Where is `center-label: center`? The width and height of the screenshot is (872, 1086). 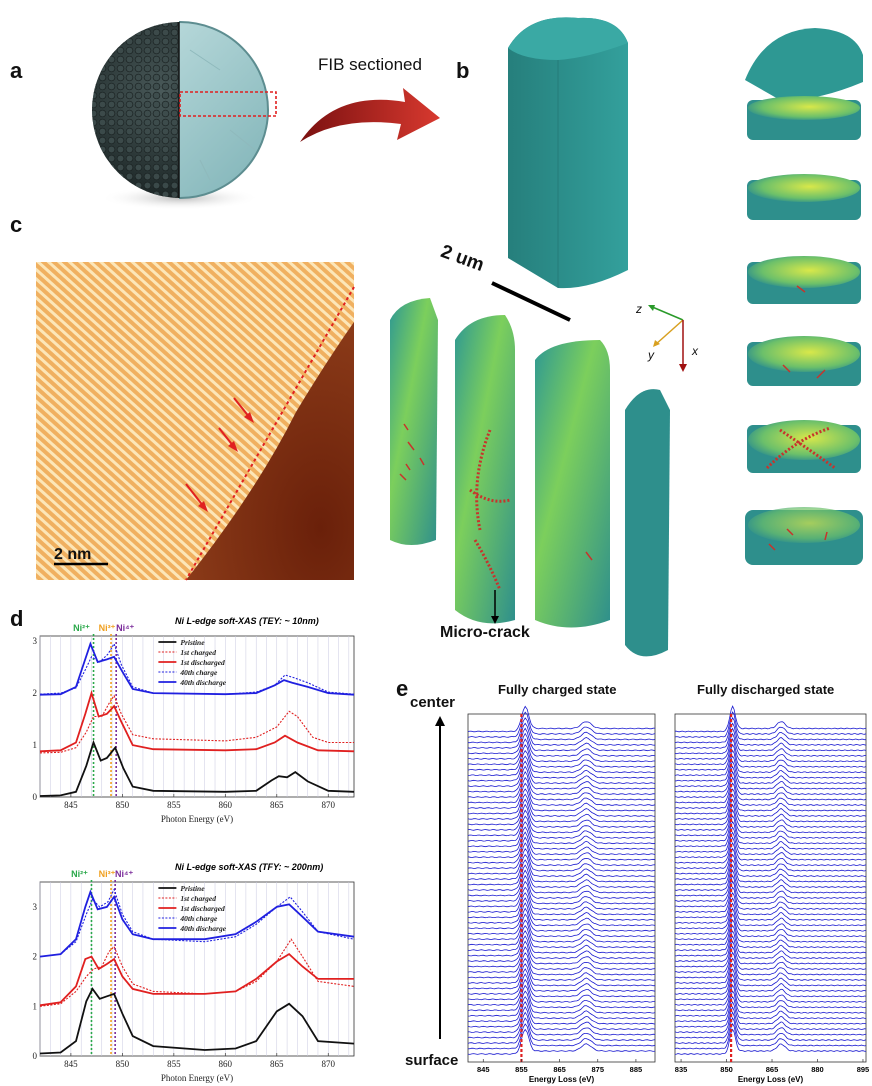 center-label: center is located at coordinates (433, 702).